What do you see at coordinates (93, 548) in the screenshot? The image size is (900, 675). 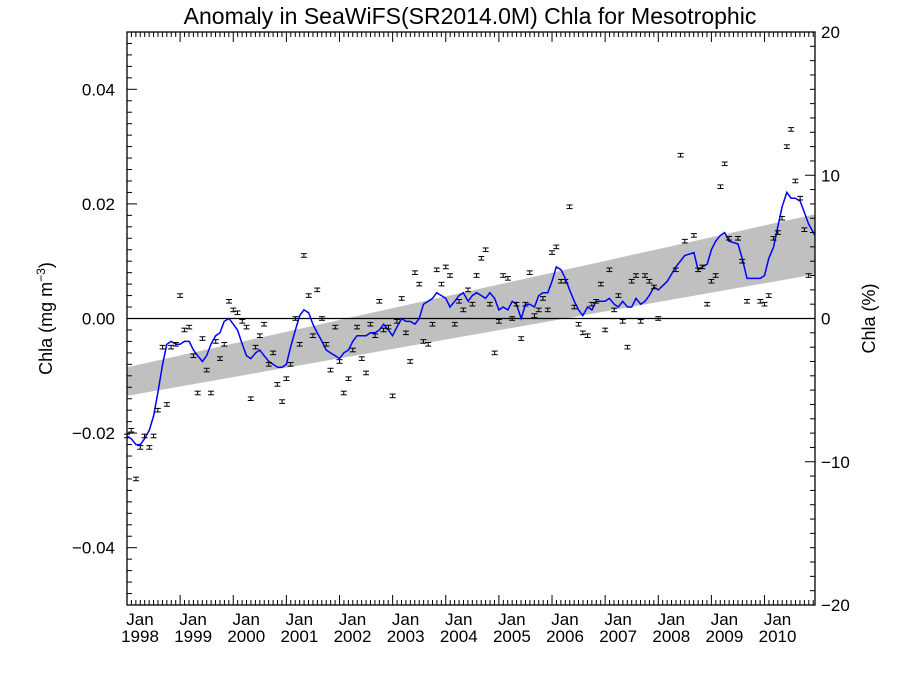 I see `left-tick-label: −0.04` at bounding box center [93, 548].